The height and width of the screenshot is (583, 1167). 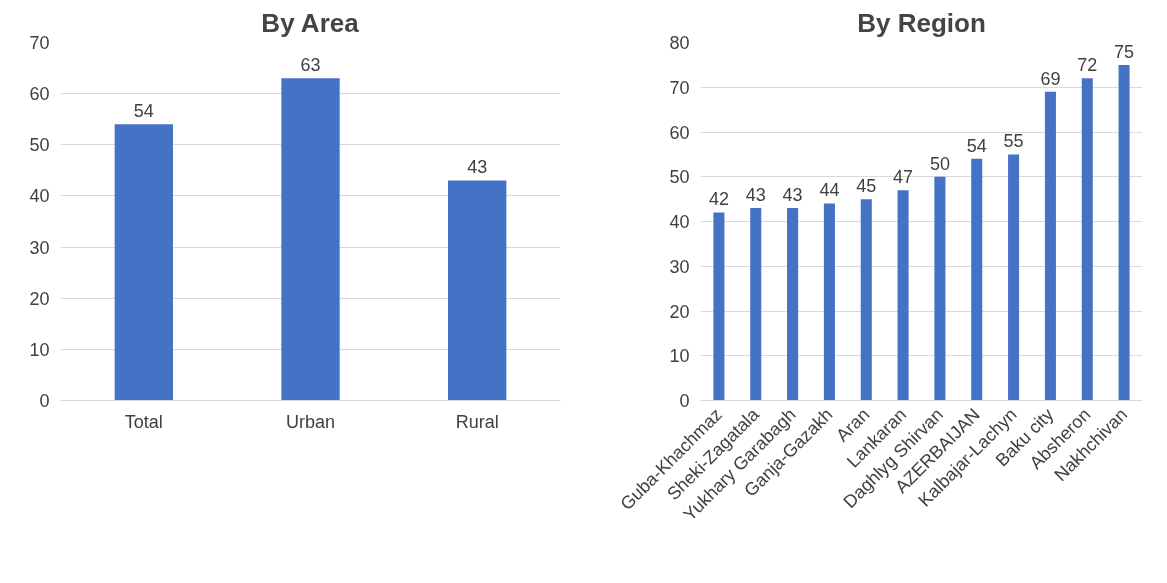 What do you see at coordinates (903, 177) in the screenshot?
I see `data-label: 47` at bounding box center [903, 177].